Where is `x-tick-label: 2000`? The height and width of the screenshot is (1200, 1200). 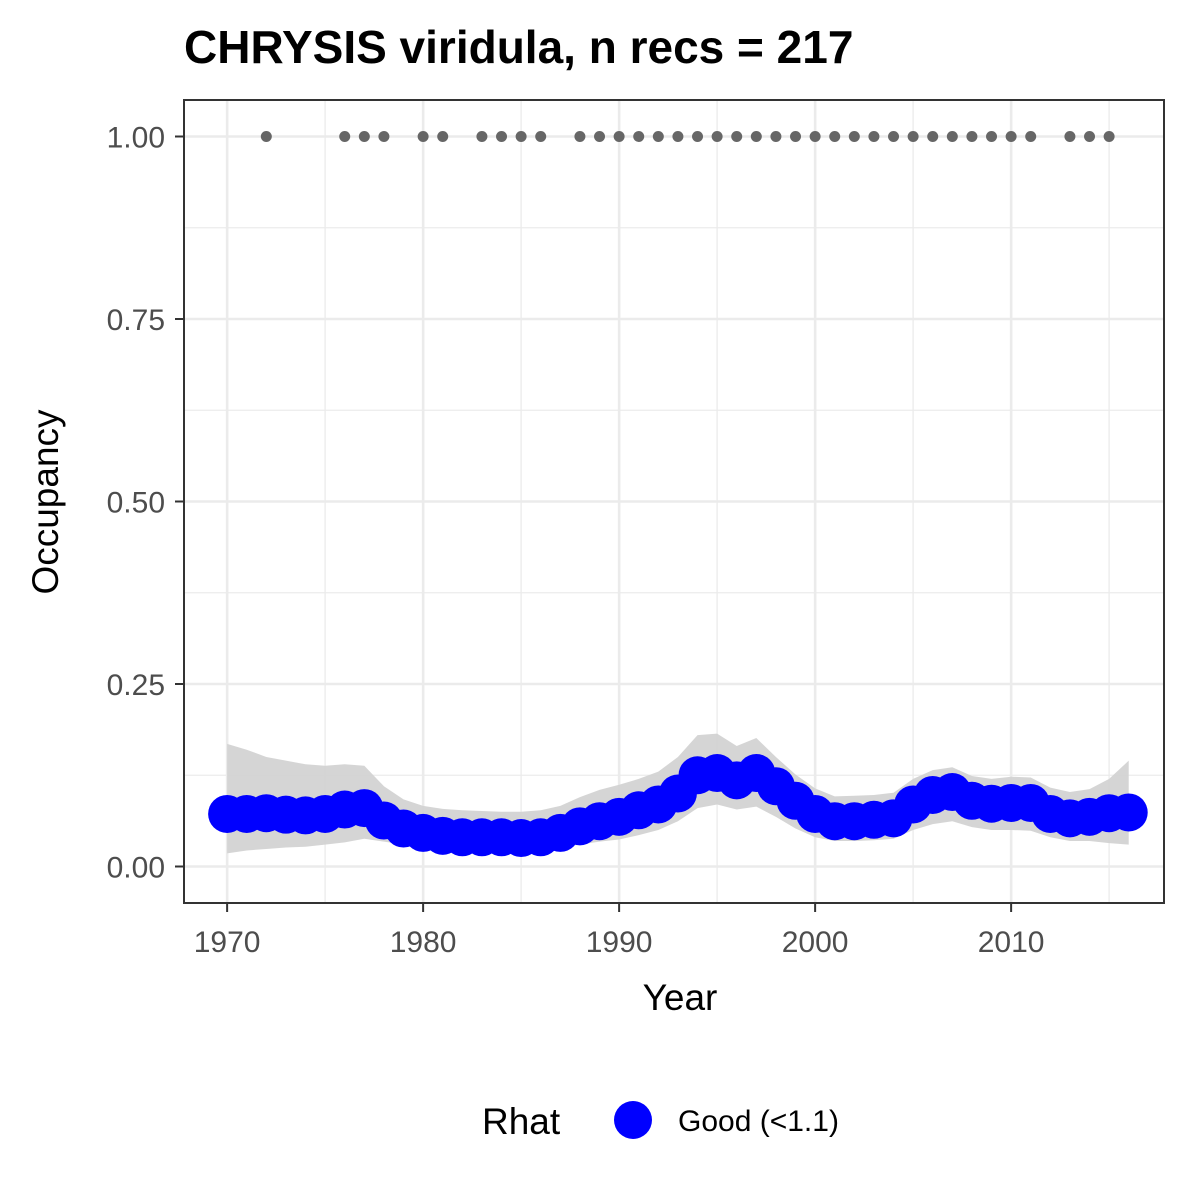
x-tick-label: 2000 is located at coordinates (815, 942).